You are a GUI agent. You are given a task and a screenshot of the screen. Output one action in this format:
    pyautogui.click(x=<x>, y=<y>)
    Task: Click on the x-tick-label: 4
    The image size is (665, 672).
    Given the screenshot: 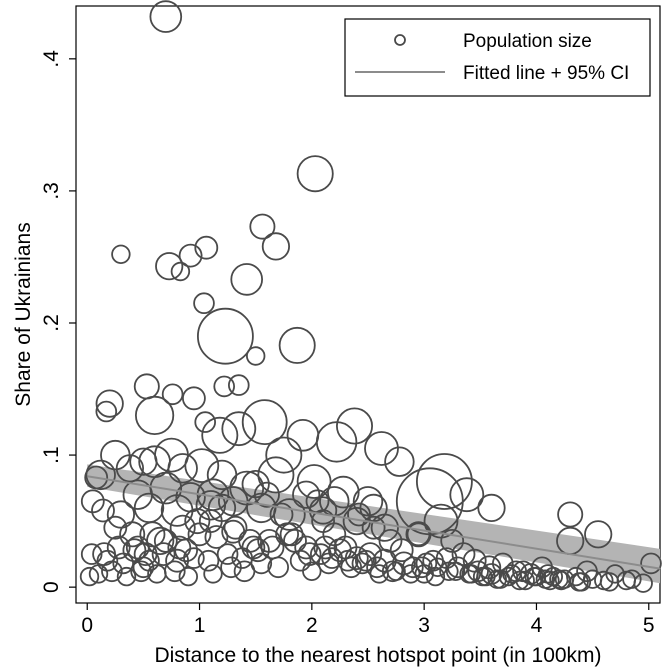 What is the action you would take?
    pyautogui.click(x=537, y=625)
    